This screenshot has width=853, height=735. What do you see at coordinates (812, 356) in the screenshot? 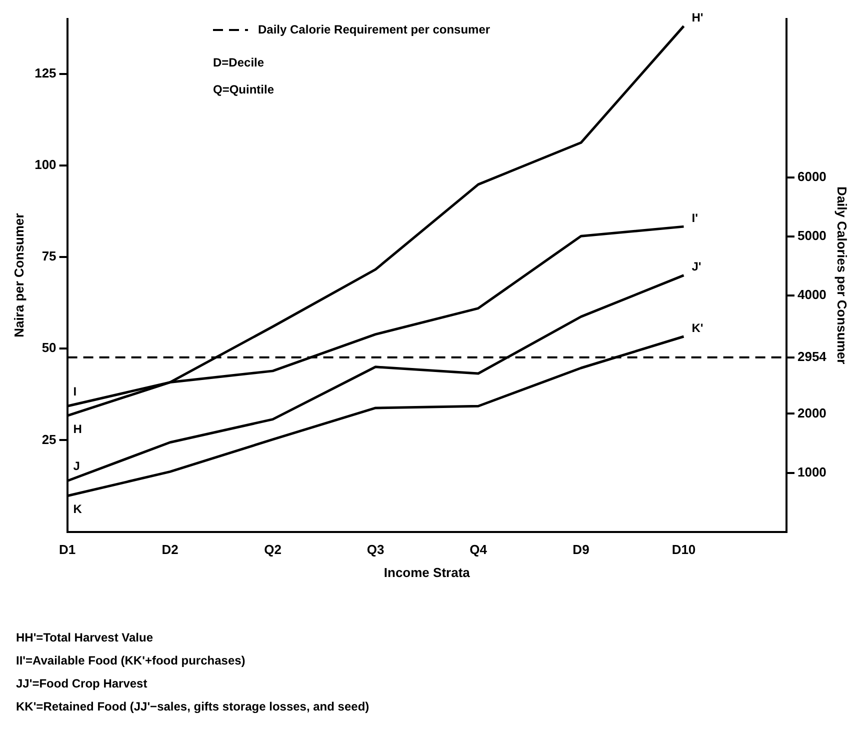
I see `y2-tick-label: 2954` at bounding box center [812, 356].